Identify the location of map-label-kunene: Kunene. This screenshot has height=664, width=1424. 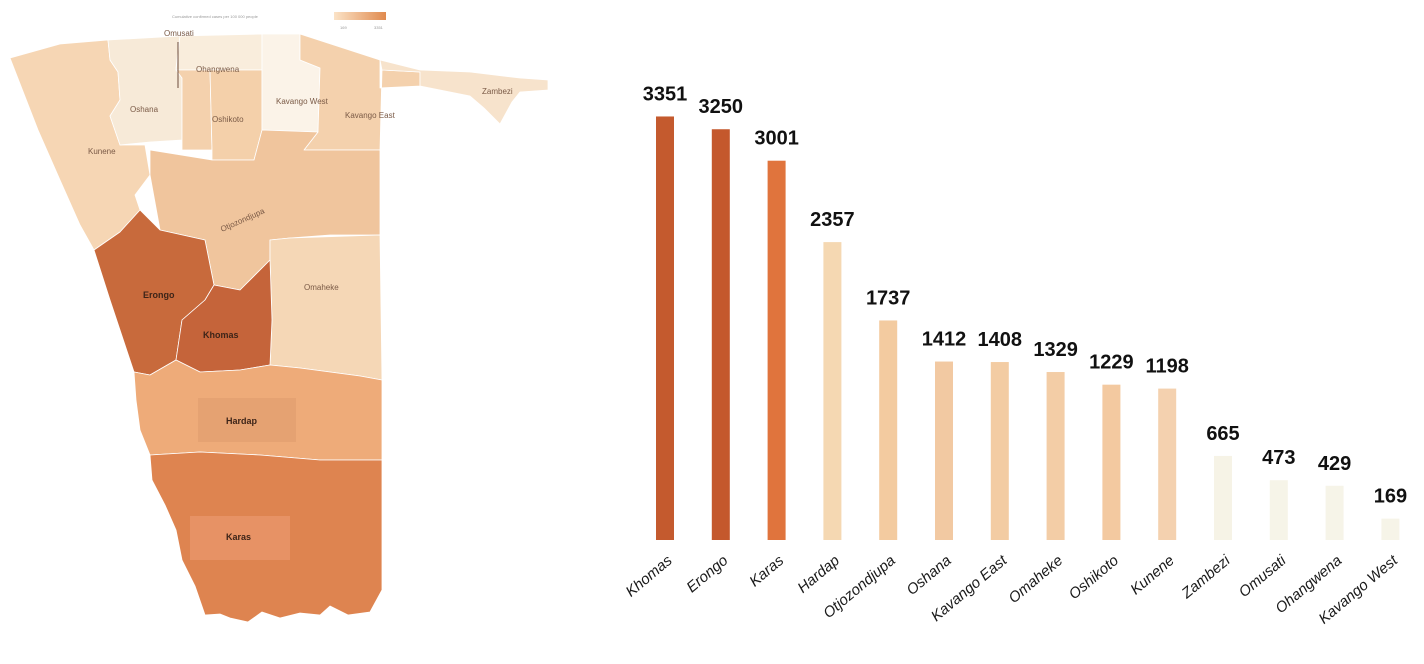
(102, 151).